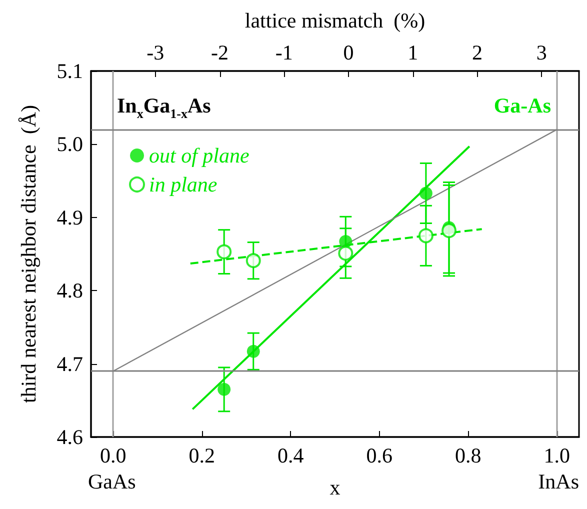 The image size is (587, 509). I want to click on annotation: Ga-As, so click(523, 106).